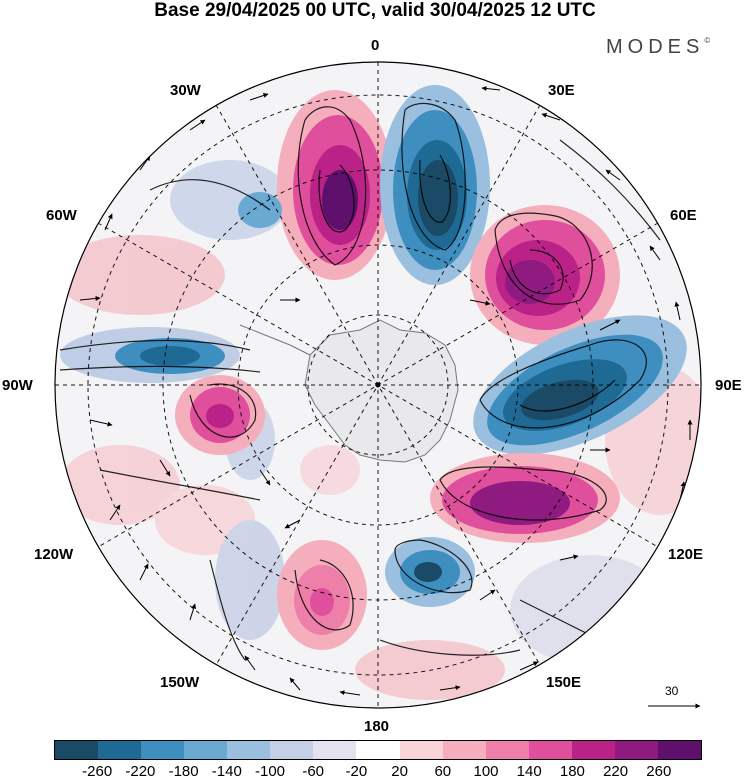 This screenshot has height=783, width=750. I want to click on colorbar-label: 260, so click(659, 771).